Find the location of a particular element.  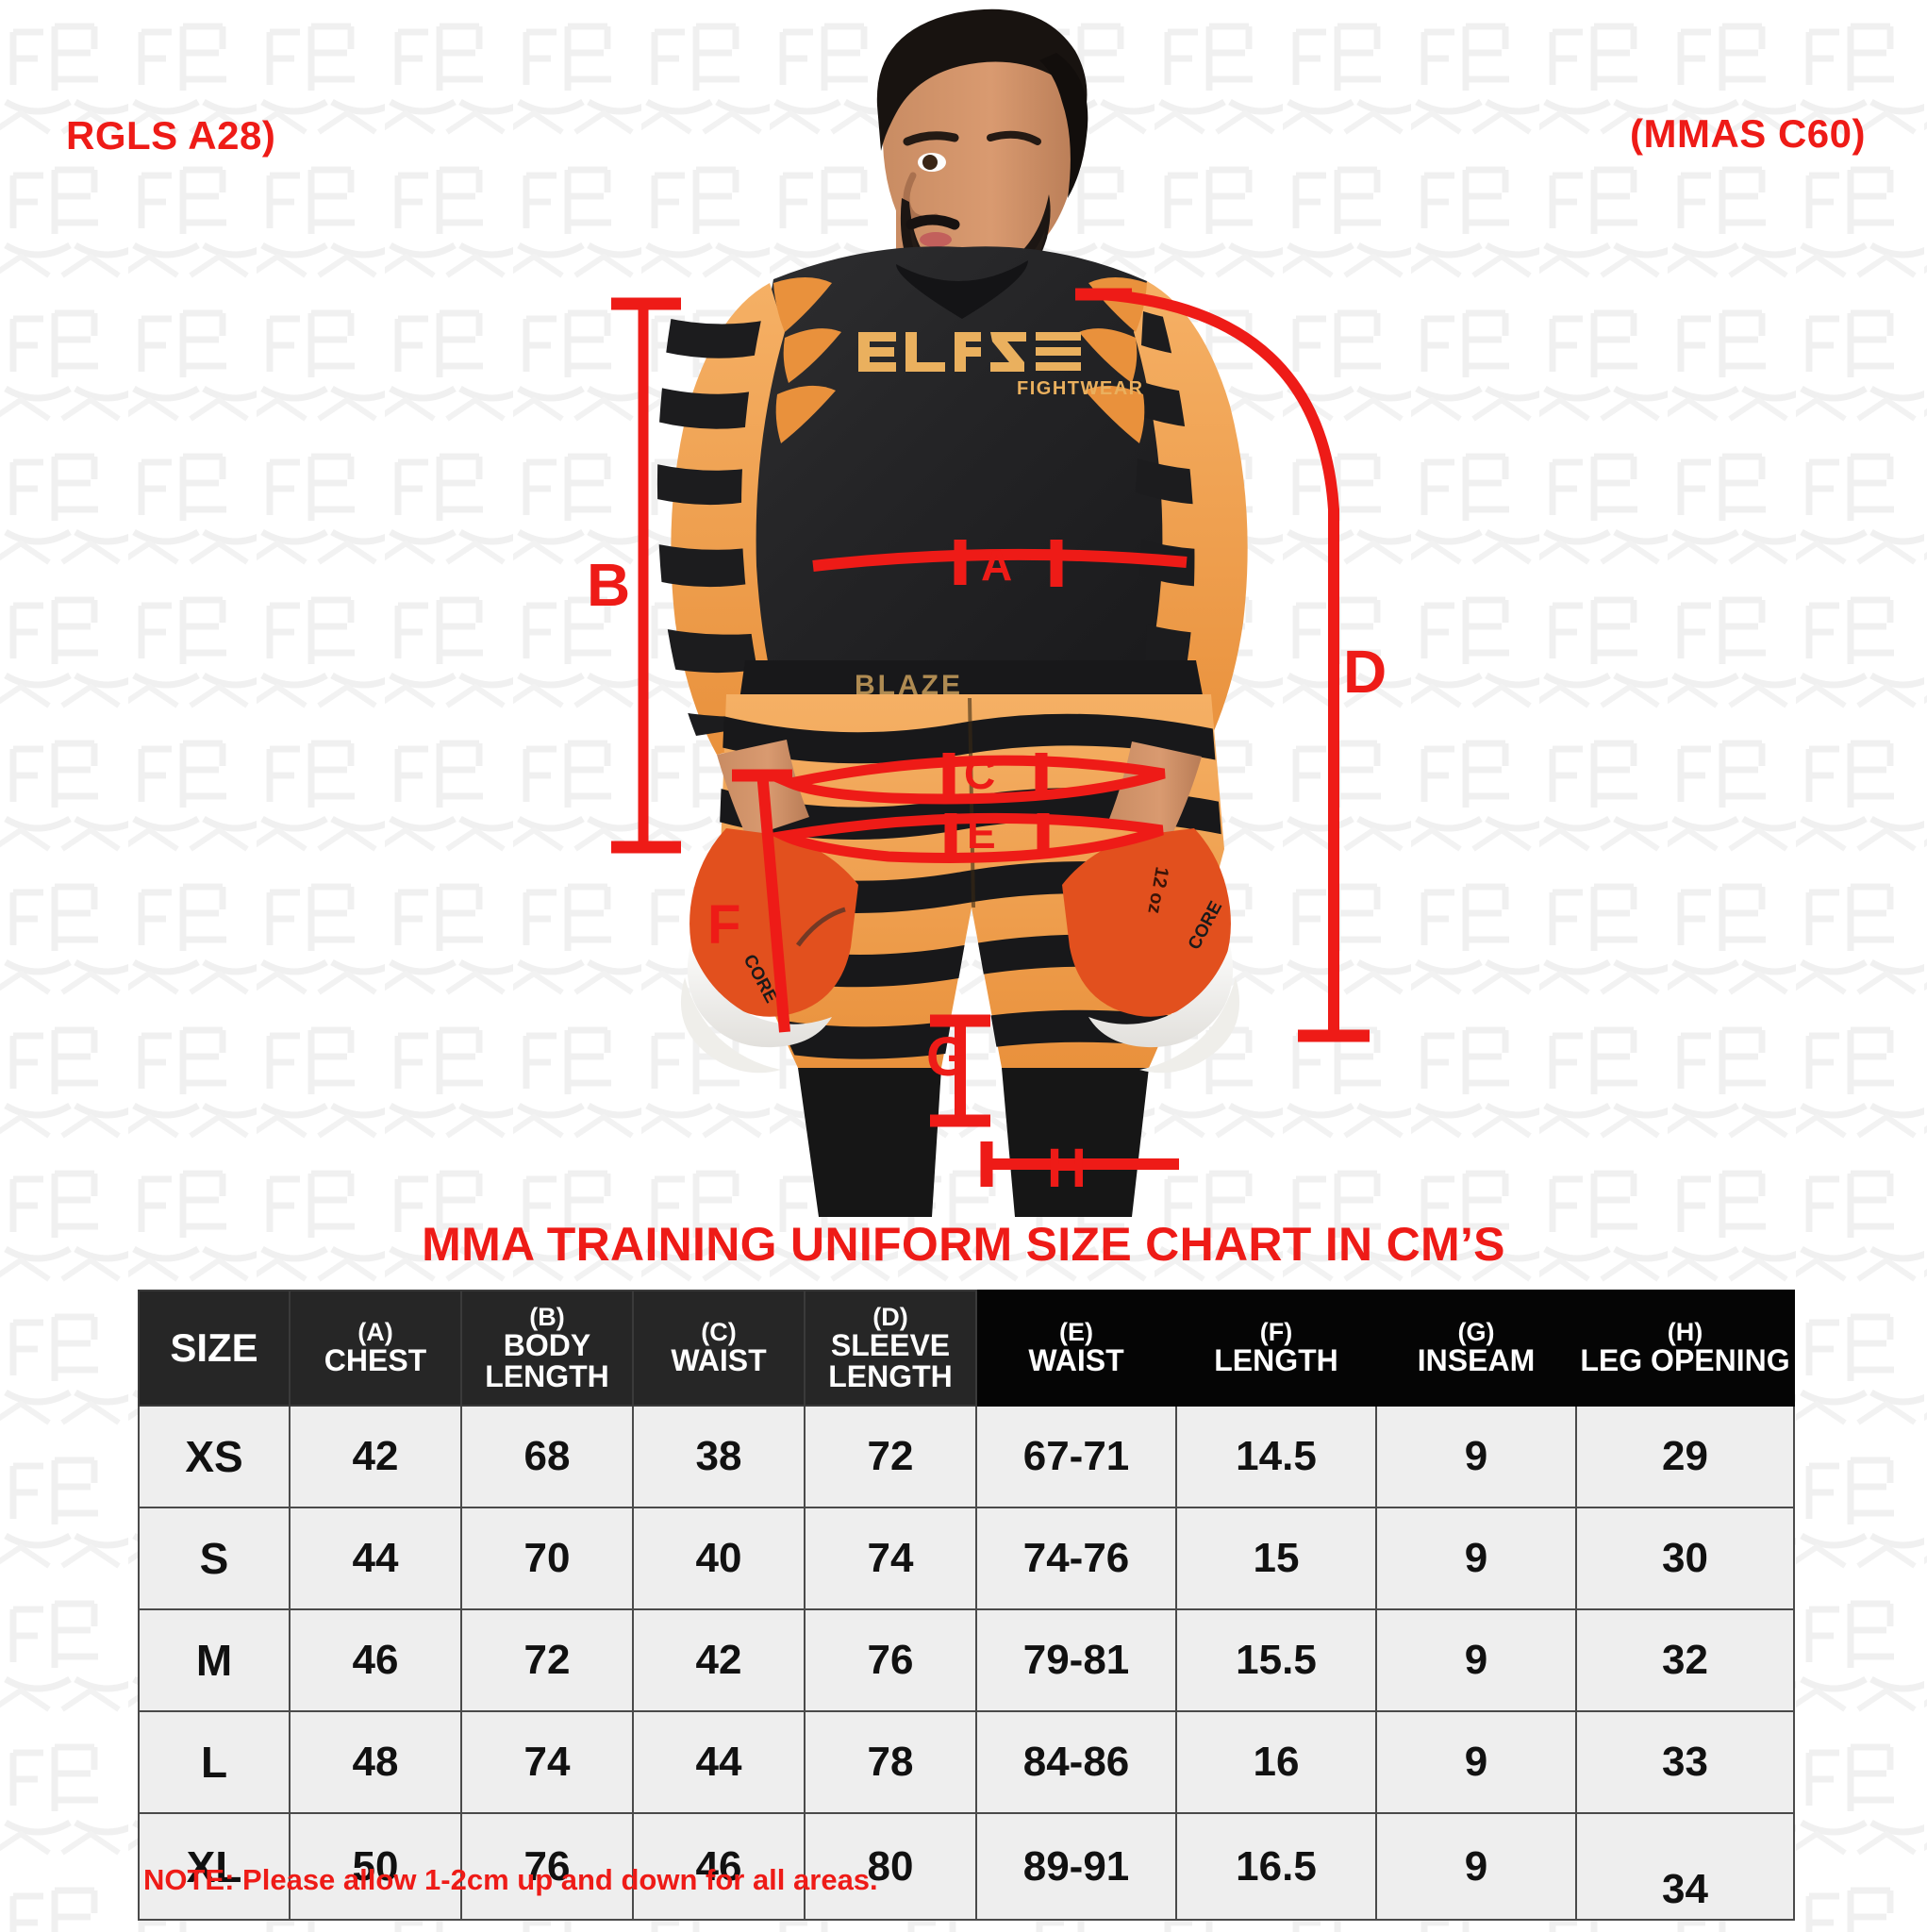

col-letter-b: (B) is located at coordinates (547, 1317).